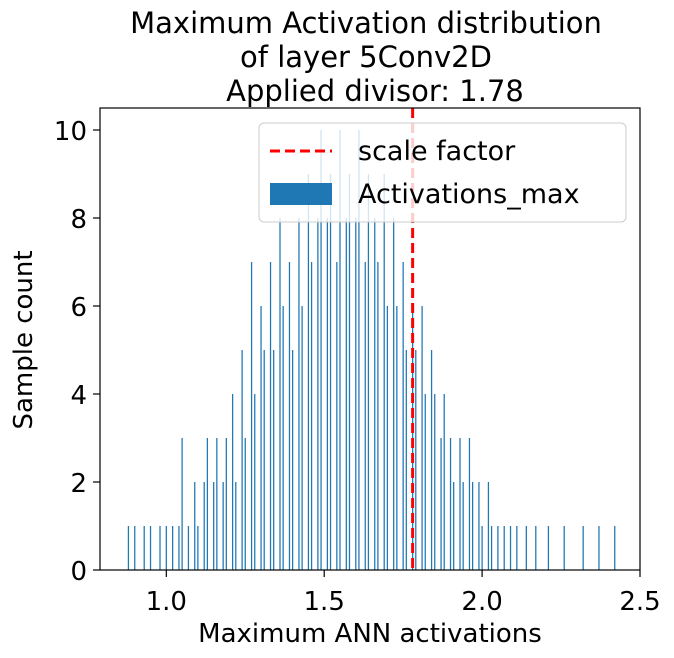  Describe the element at coordinates (24, 339) in the screenshot. I see `y-axis-label: Sample count` at that location.